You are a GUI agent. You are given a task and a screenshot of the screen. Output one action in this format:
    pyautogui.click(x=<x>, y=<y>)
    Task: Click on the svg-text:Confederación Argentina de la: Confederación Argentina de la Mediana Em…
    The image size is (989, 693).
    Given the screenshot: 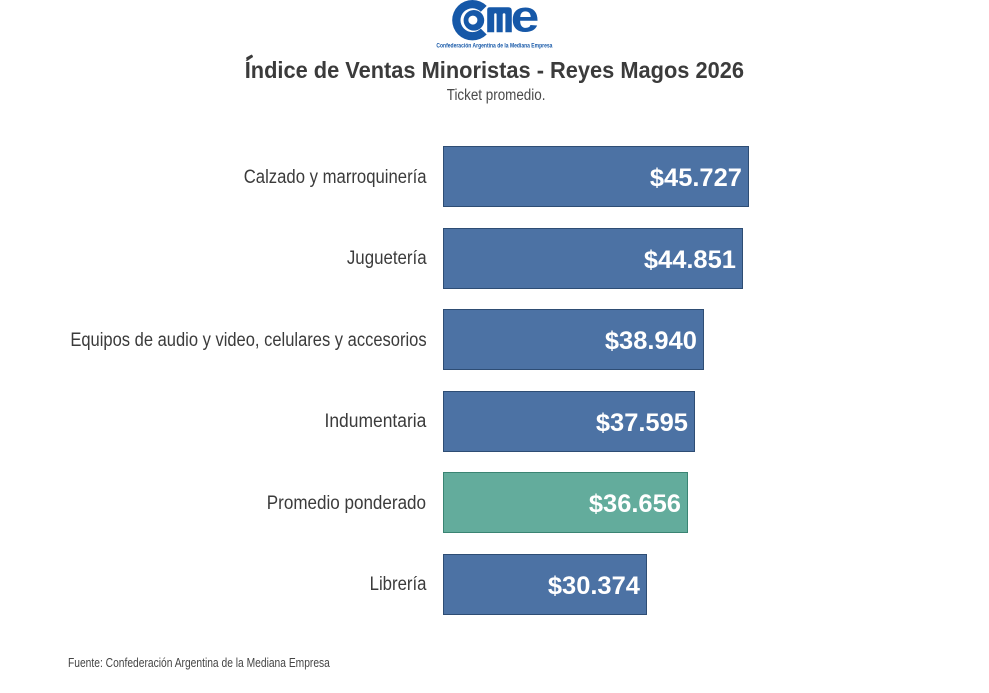 What is the action you would take?
    pyautogui.click(x=494, y=46)
    